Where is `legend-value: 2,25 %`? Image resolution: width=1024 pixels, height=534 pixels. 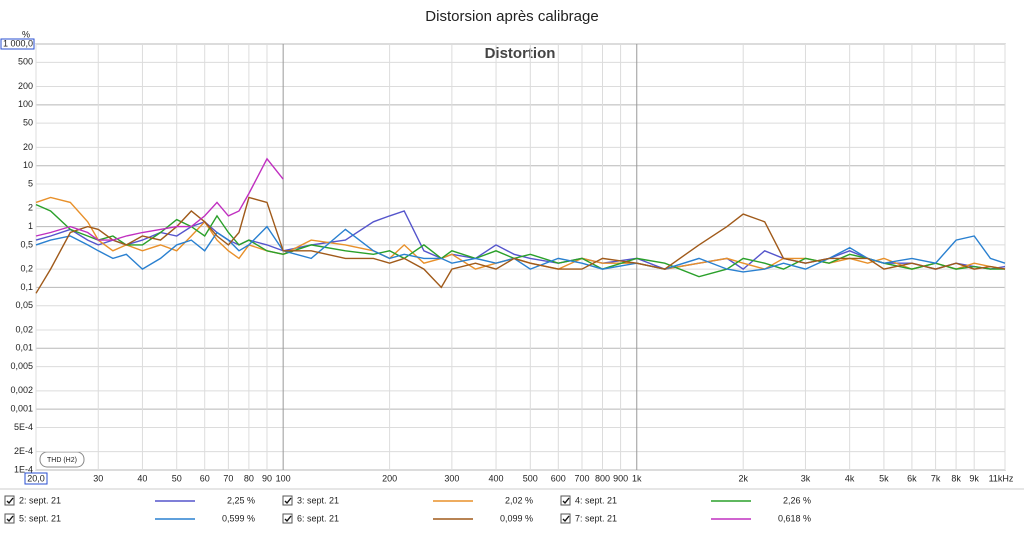
legend-value: 2,25 % is located at coordinates (241, 500).